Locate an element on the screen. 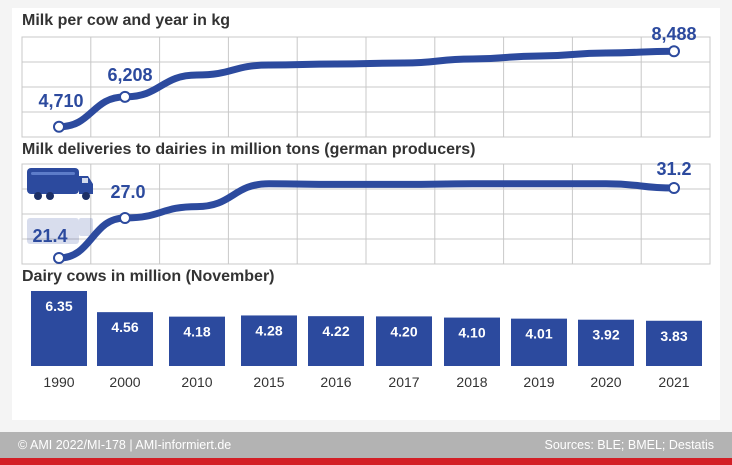  x-tick-2018: 2018 is located at coordinates (471, 382).